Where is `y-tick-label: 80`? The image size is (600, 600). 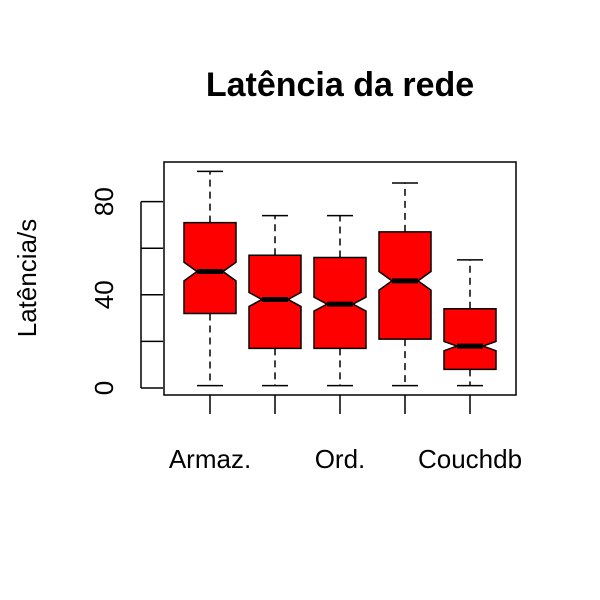
y-tick-label: 80 is located at coordinates (104, 201).